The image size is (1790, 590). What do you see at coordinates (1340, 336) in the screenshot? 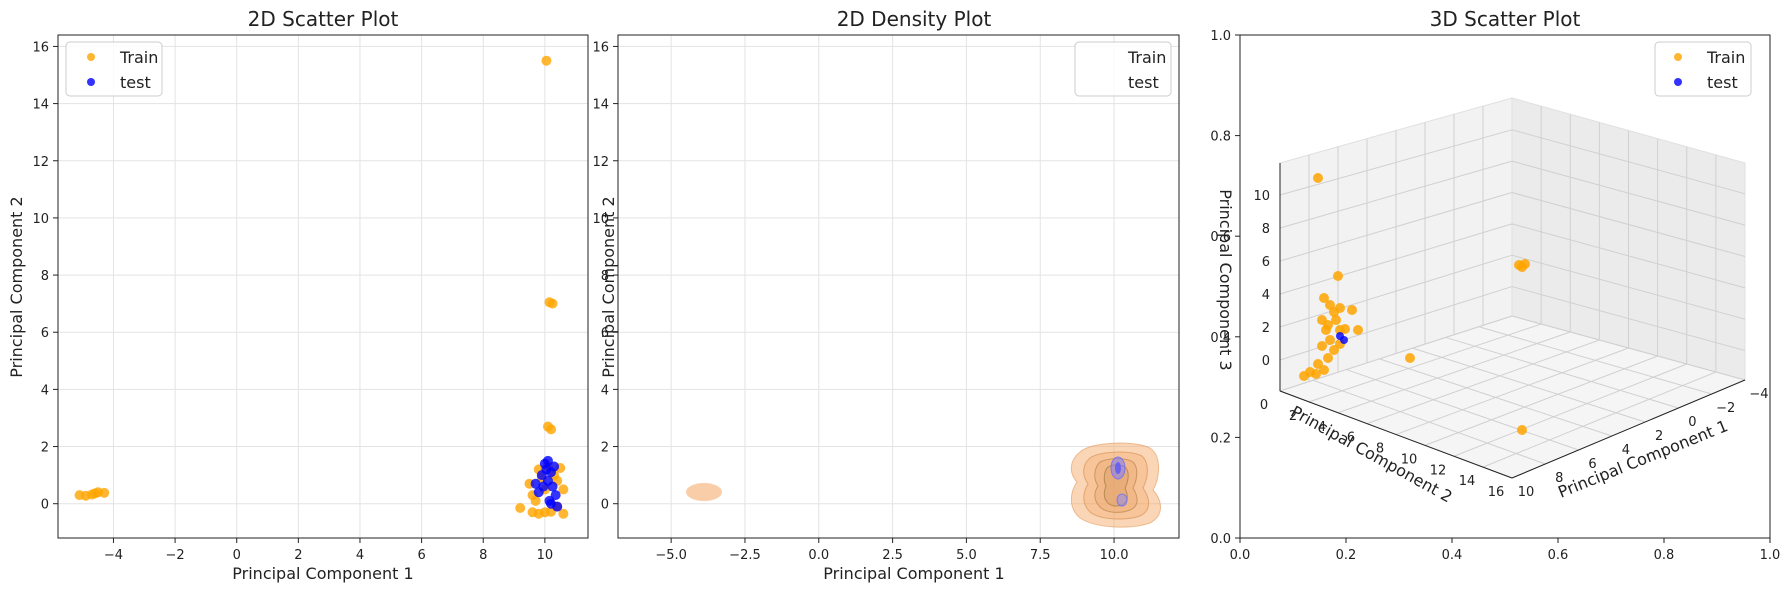
I see `point-test-3d` at bounding box center [1340, 336].